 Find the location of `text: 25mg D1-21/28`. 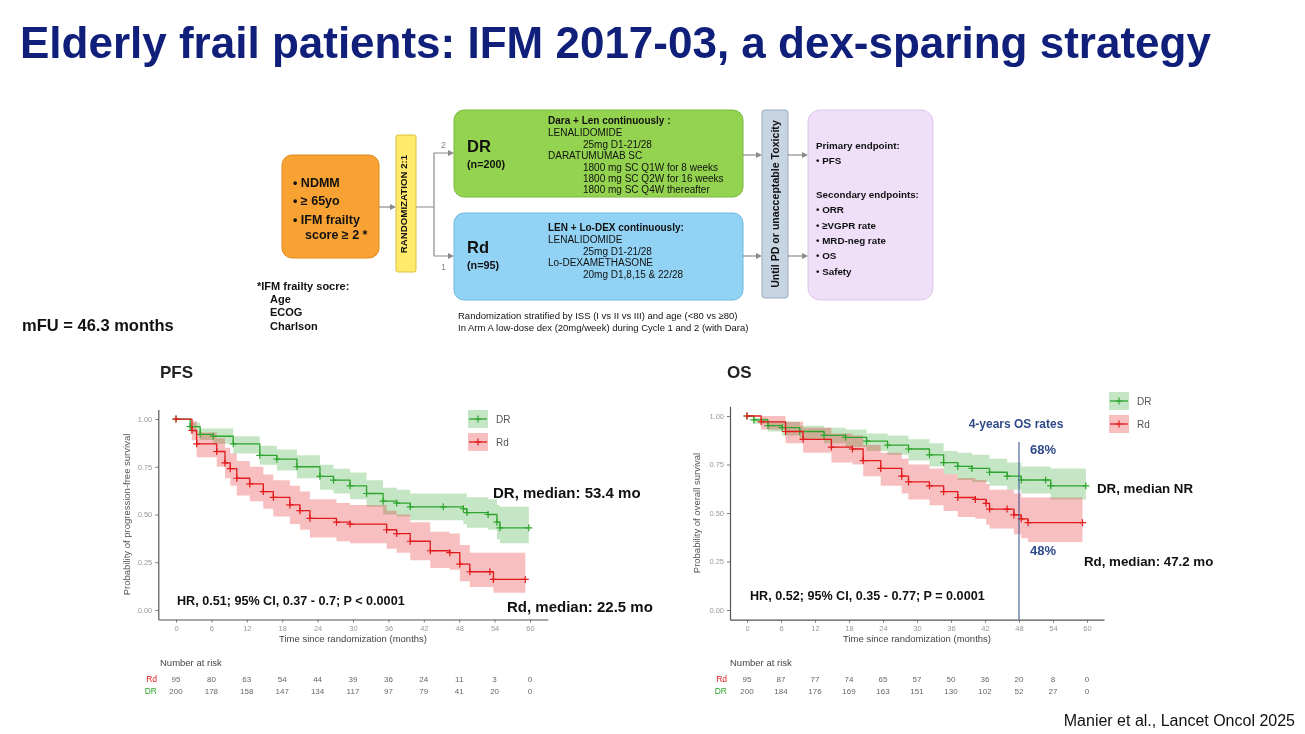

text: 25mg D1-21/28 is located at coordinates (618, 144).